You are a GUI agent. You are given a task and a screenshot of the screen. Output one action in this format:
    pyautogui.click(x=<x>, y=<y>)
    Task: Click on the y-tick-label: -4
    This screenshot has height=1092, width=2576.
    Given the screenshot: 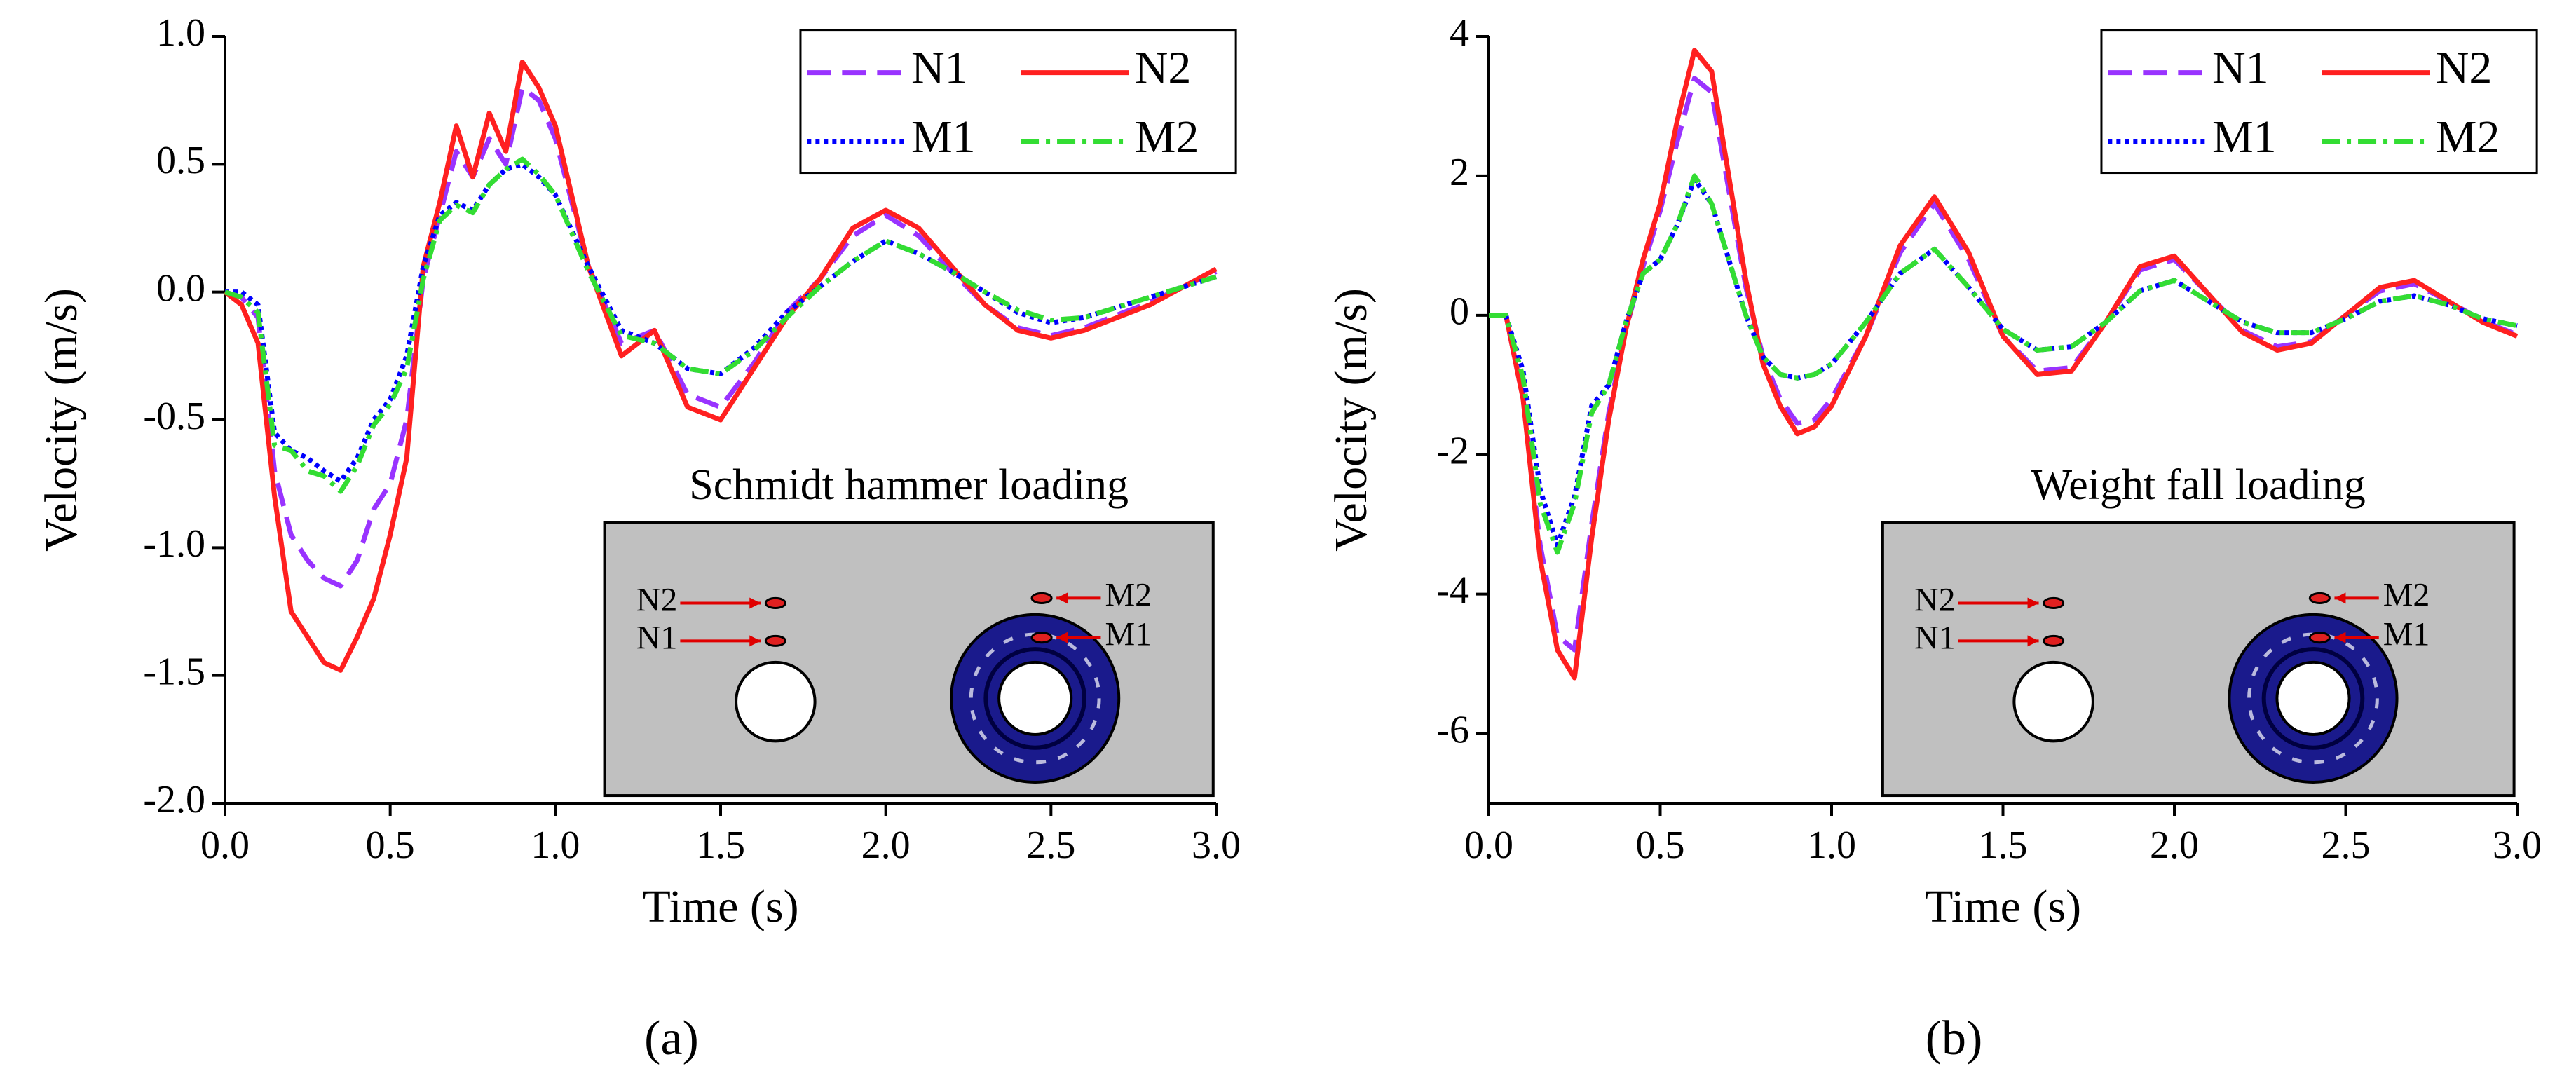 What is the action you would take?
    pyautogui.click(x=1452, y=590)
    